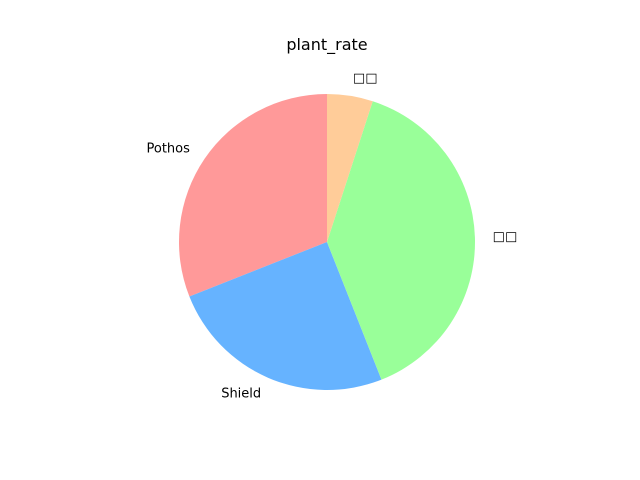 Image resolution: width=640 pixels, height=480 pixels. Describe the element at coordinates (365, 78) in the screenshot. I see `pie-label-3: □□` at that location.